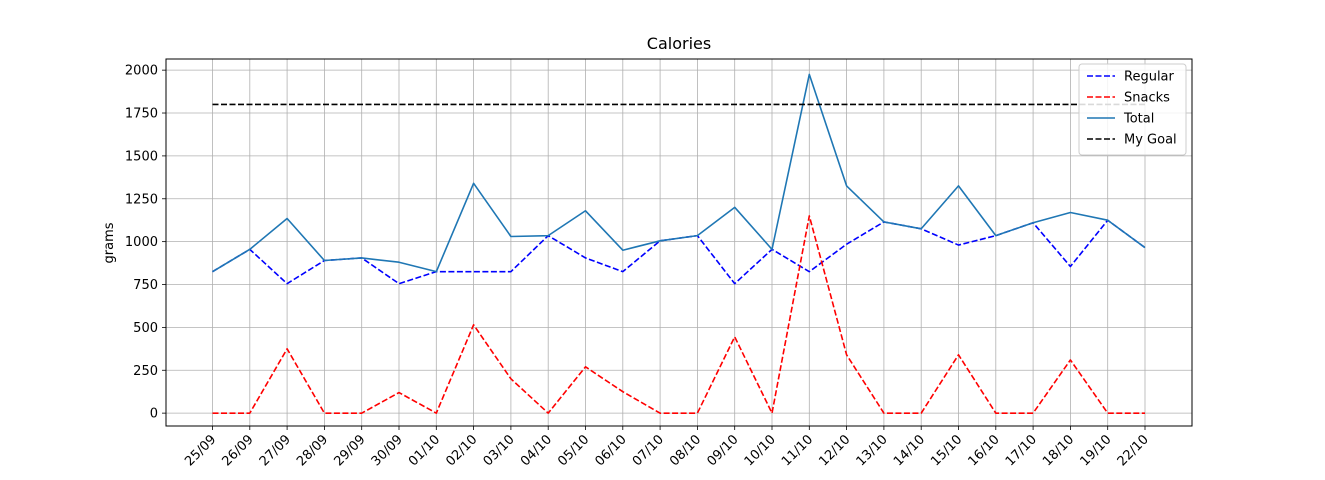  I want to click on x-tick-label: 09/10, so click(722, 450).